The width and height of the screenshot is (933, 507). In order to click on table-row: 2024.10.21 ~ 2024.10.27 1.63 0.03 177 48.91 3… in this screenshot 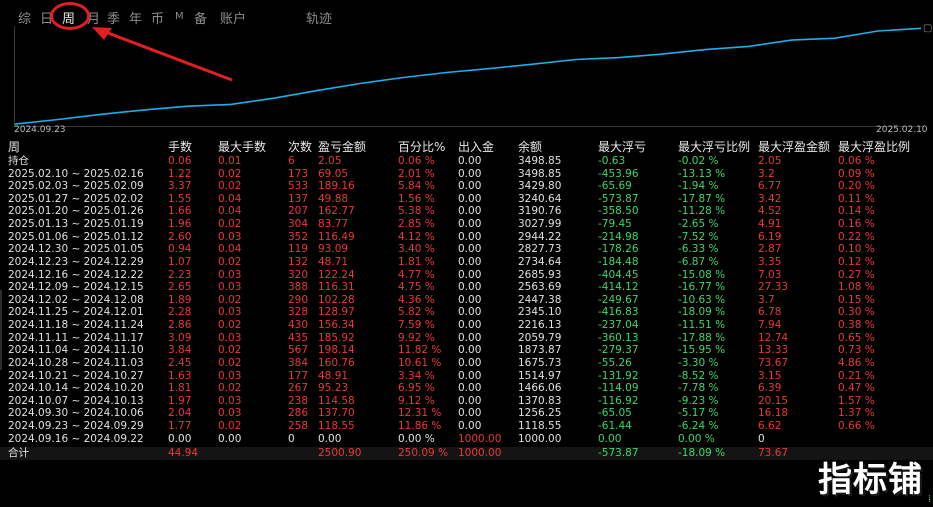, I will do `click(466, 376)`.